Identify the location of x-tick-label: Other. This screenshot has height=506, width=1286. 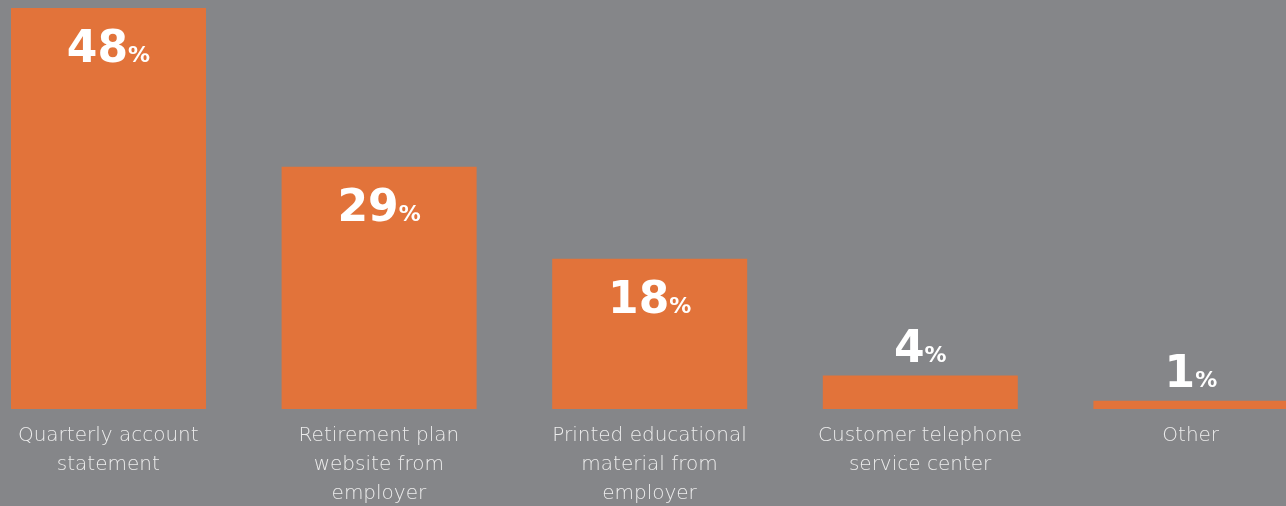
(1191, 434).